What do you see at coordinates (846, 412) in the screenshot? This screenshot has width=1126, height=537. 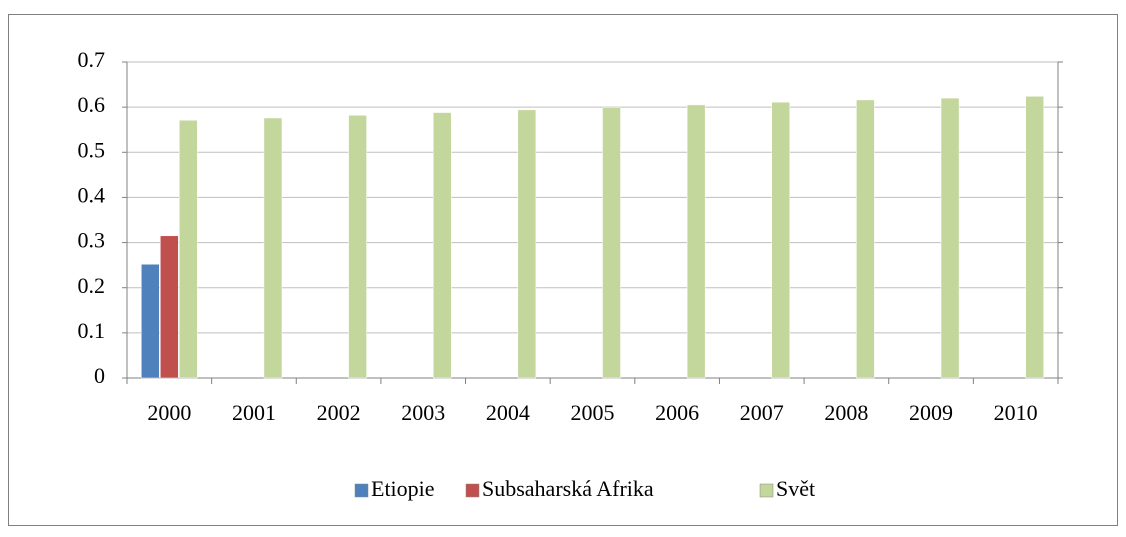 I see `x-tick-label: 2008` at bounding box center [846, 412].